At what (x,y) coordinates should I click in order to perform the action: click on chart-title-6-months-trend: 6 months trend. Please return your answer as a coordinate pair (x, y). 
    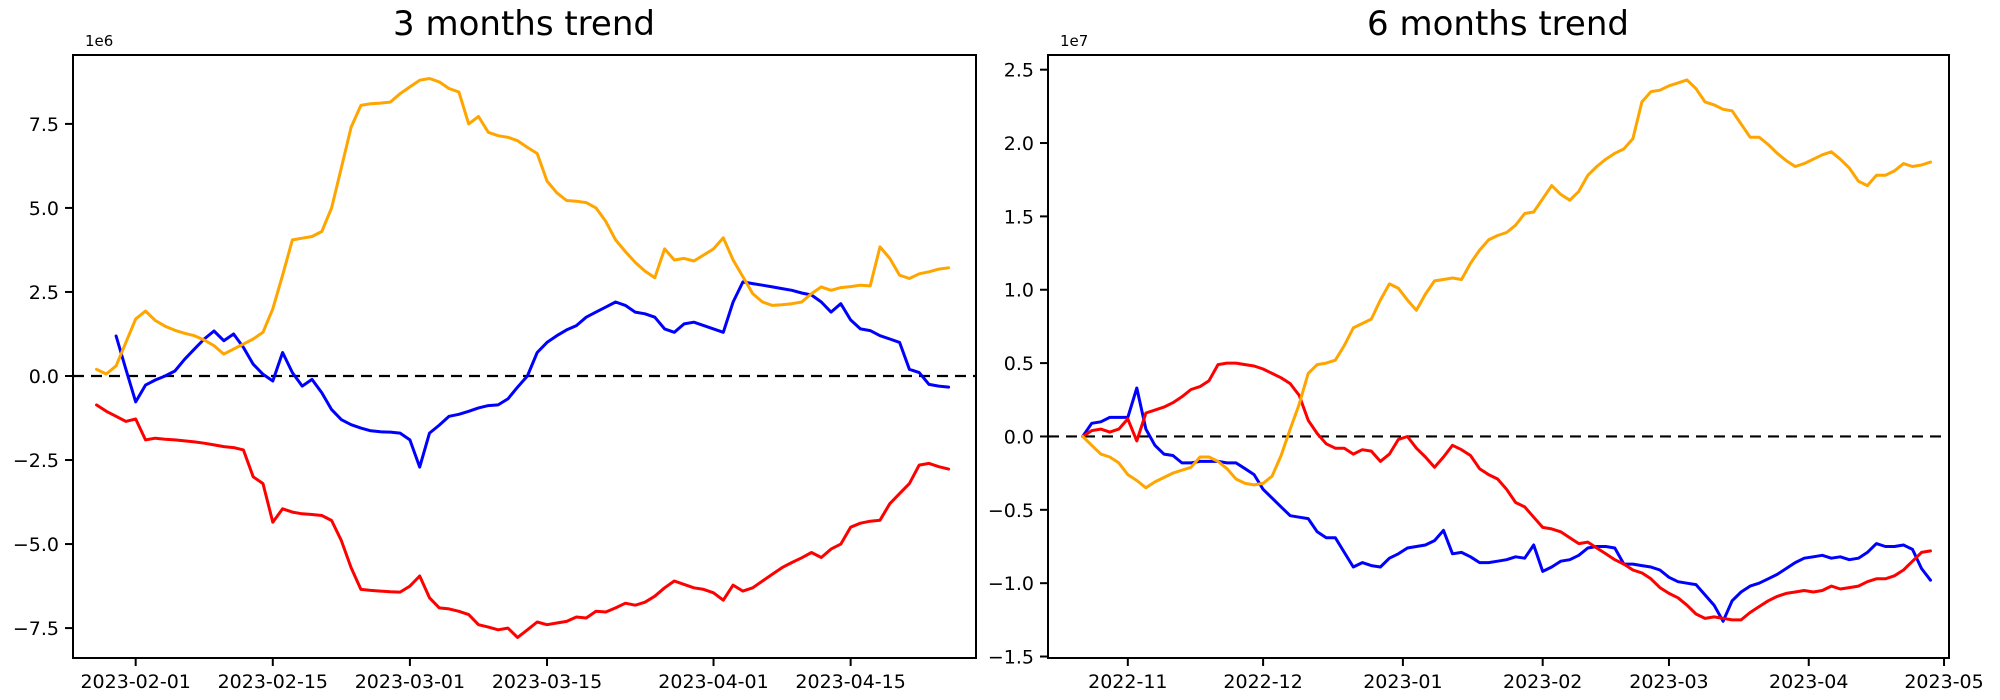
    Looking at the image, I should click on (1498, 24).